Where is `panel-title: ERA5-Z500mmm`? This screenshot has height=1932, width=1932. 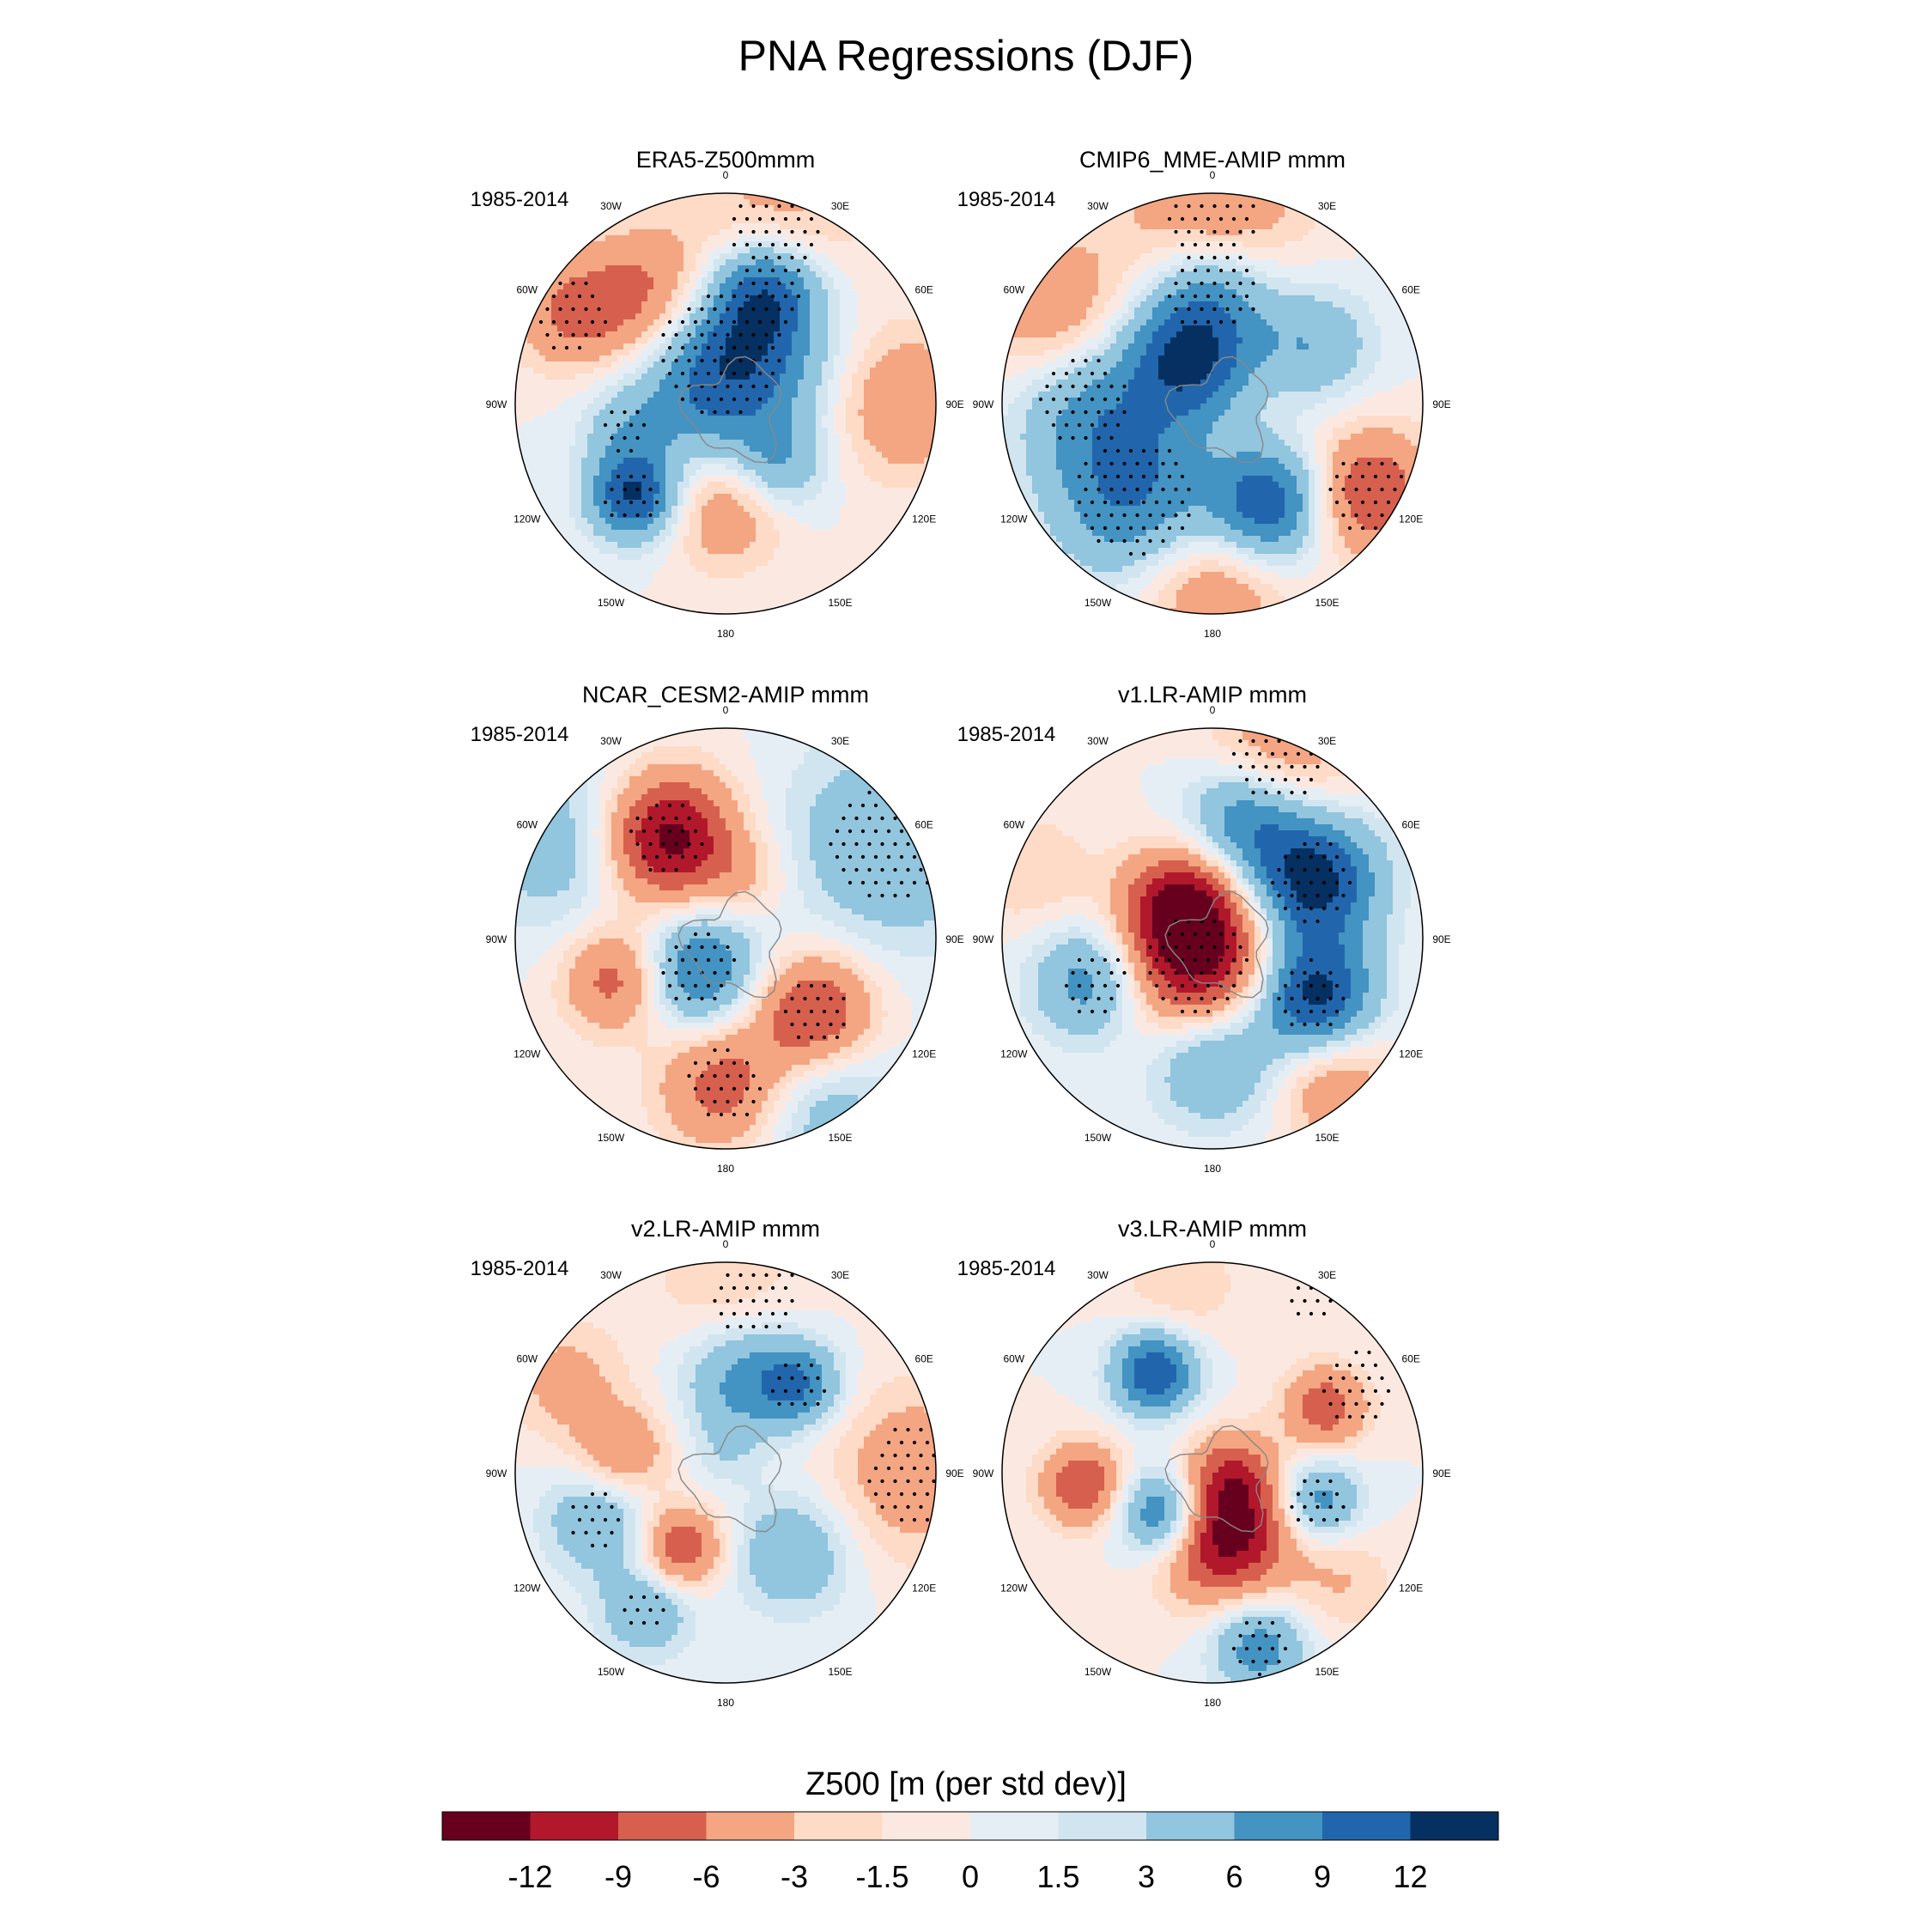 panel-title: ERA5-Z500mmm is located at coordinates (726, 160).